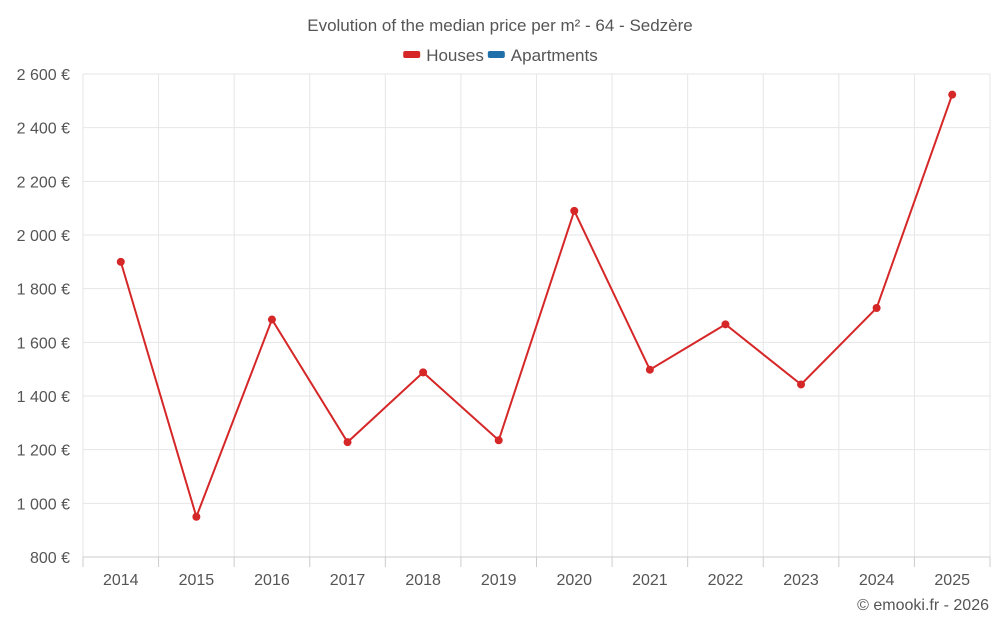  Describe the element at coordinates (121, 580) in the screenshot. I see `x-tick-label: 2014` at that location.